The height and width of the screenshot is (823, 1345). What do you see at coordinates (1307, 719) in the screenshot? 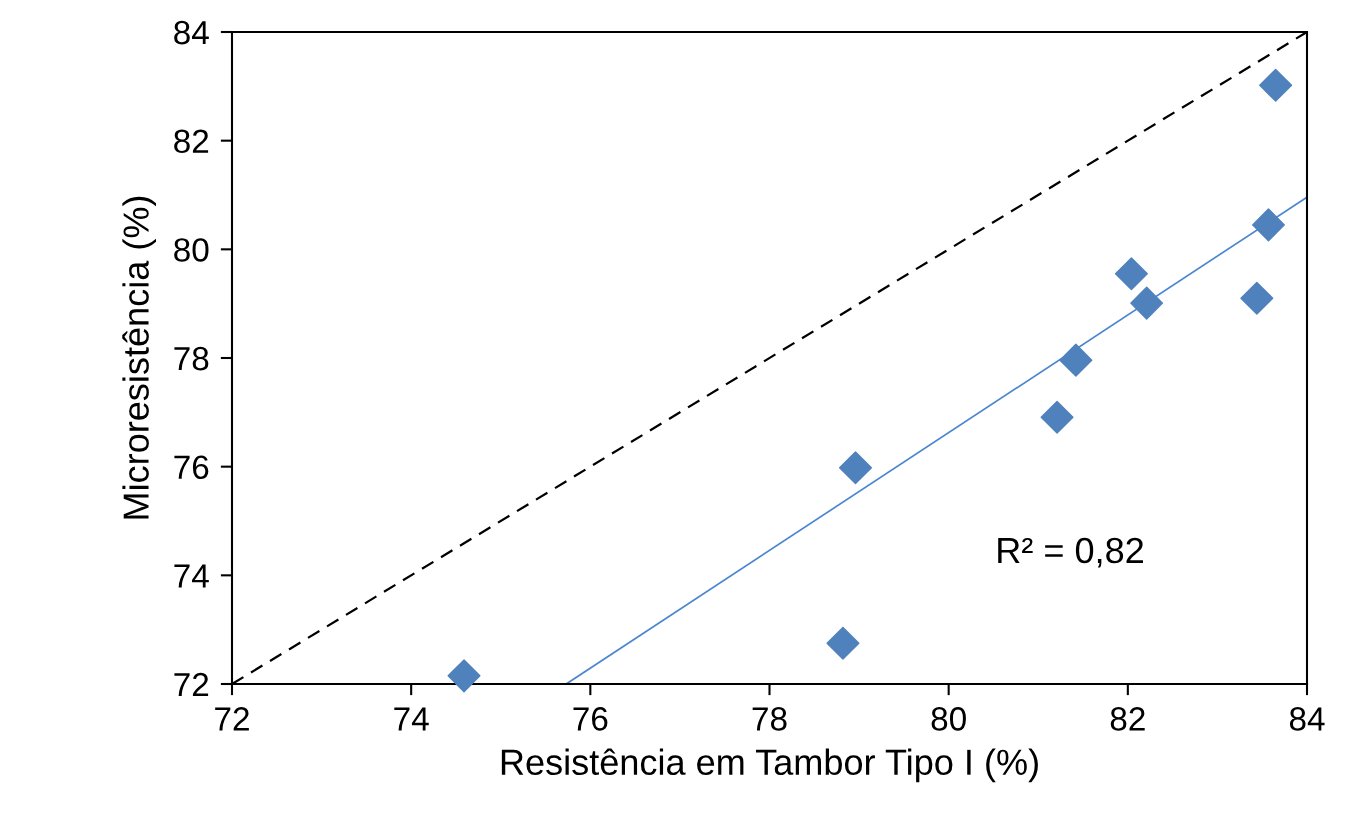
I see `x-tick-label: 84` at bounding box center [1307, 719].